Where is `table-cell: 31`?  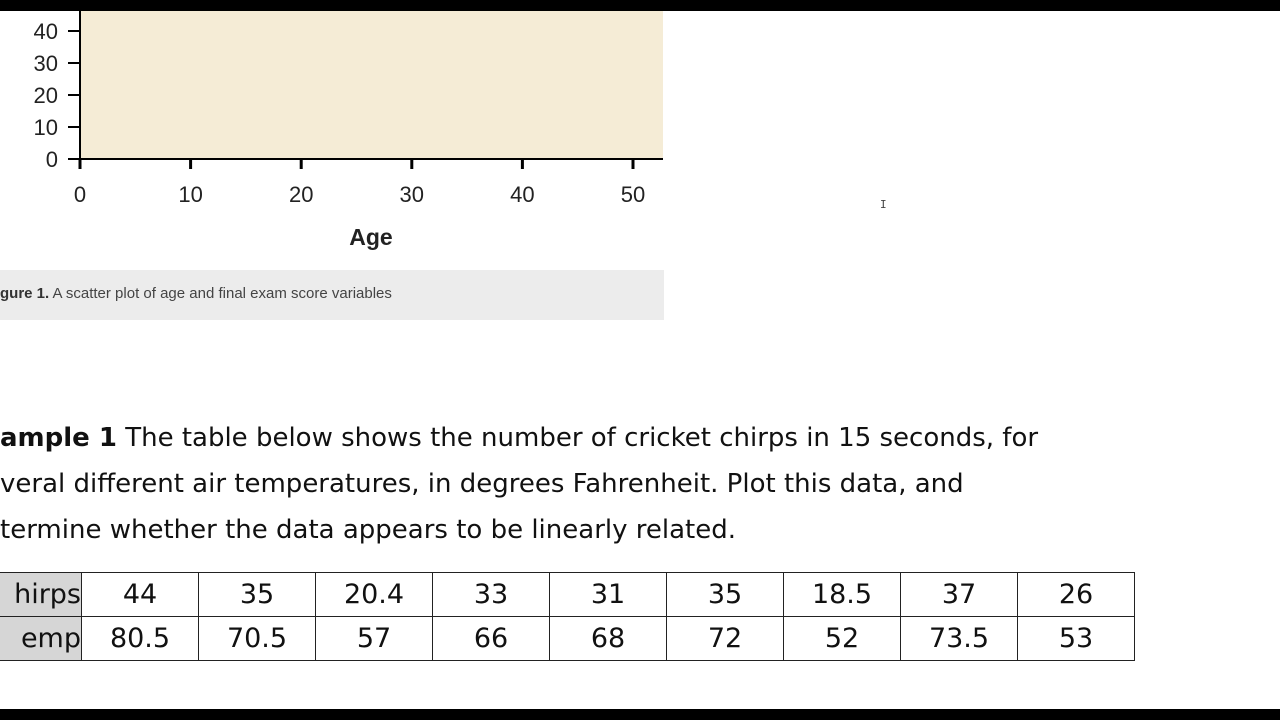 table-cell: 31 is located at coordinates (608, 594).